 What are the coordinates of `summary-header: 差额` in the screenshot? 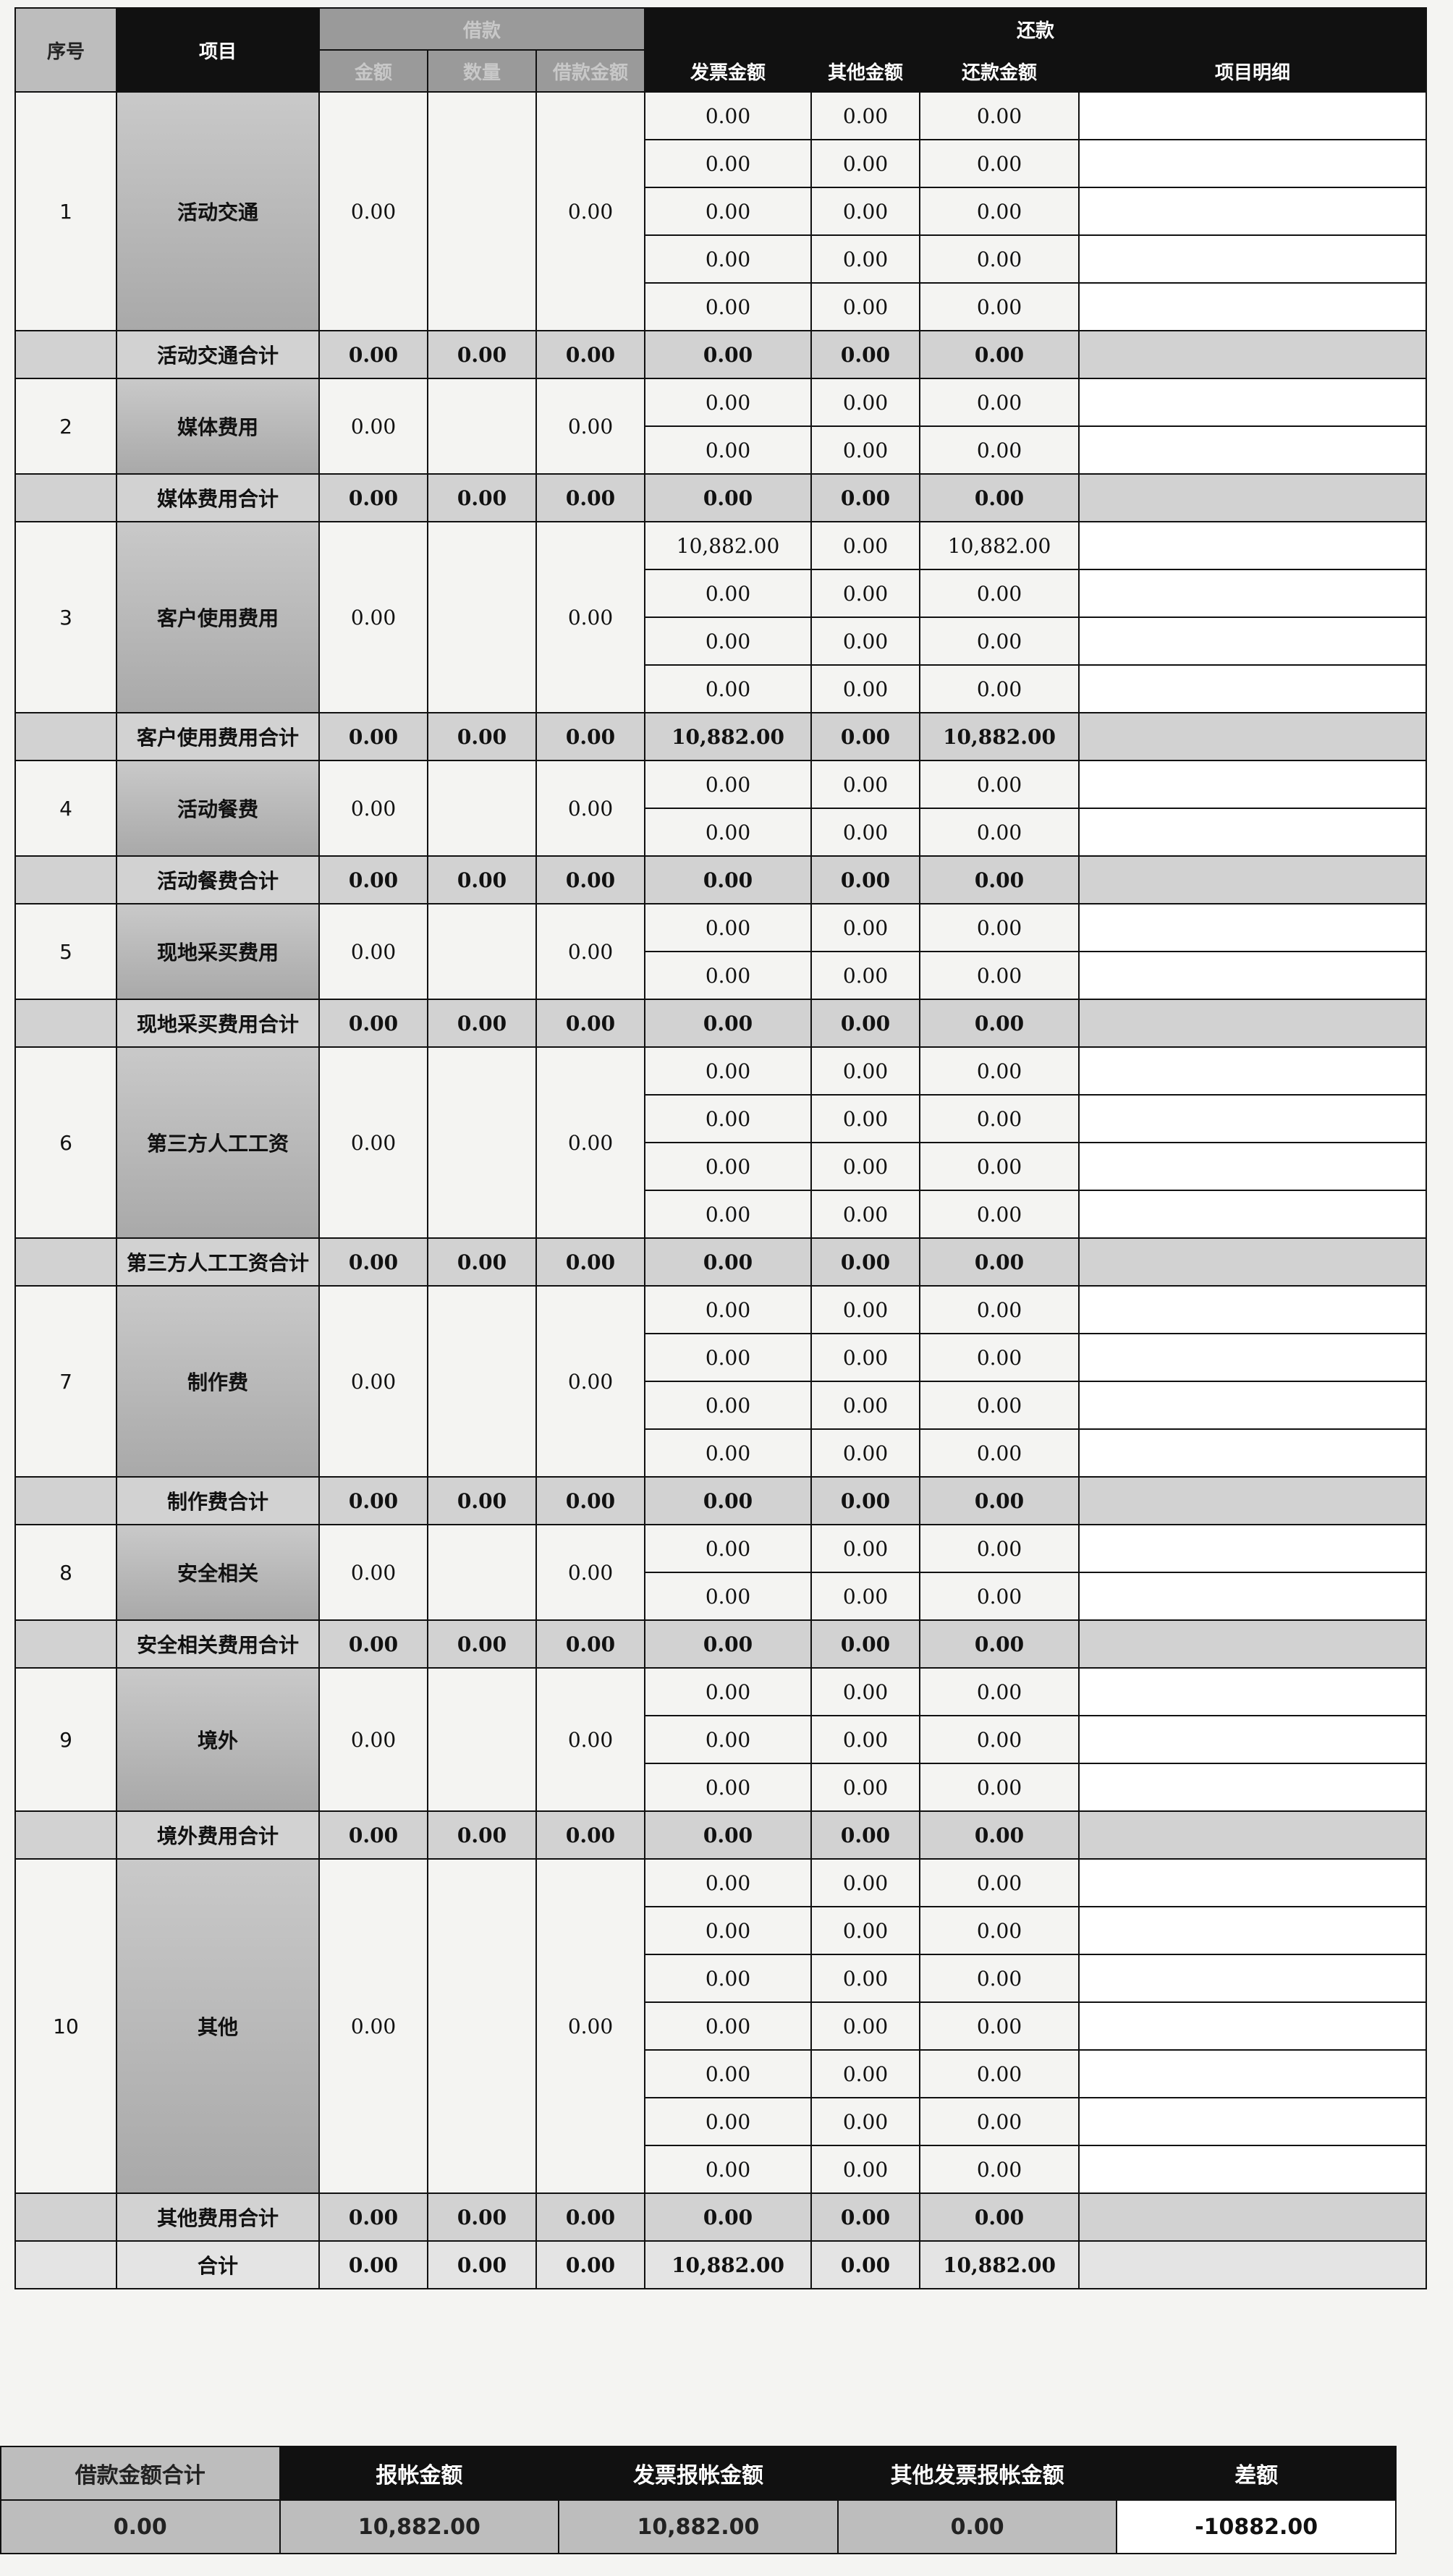 It's located at (1257, 2473).